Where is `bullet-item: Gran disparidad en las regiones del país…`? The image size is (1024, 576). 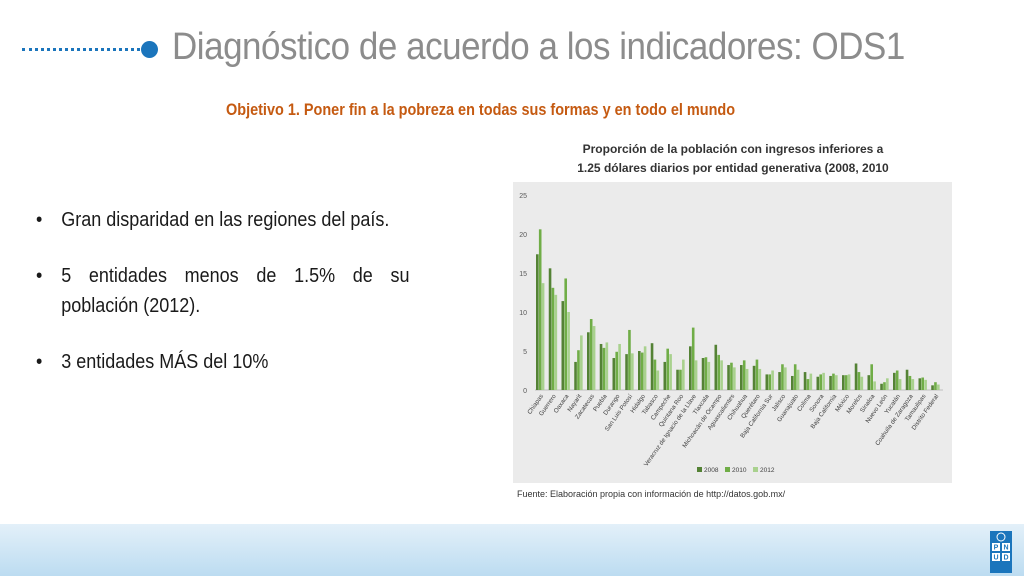
bullet-item: Gran disparidad en las regiones del país… is located at coordinates (223, 220).